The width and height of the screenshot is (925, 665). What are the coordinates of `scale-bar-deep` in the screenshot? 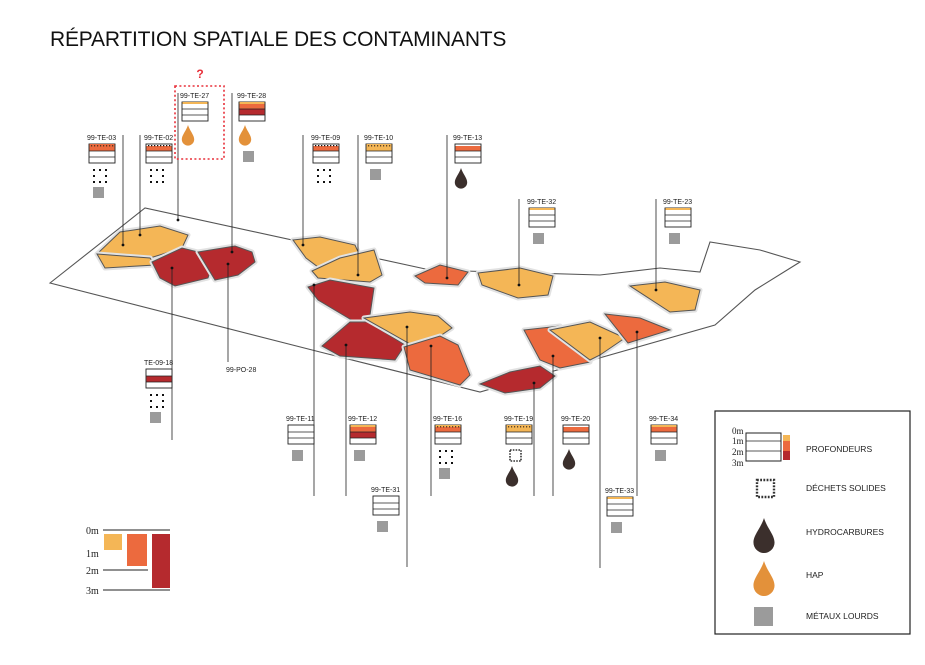 It's located at (161, 561).